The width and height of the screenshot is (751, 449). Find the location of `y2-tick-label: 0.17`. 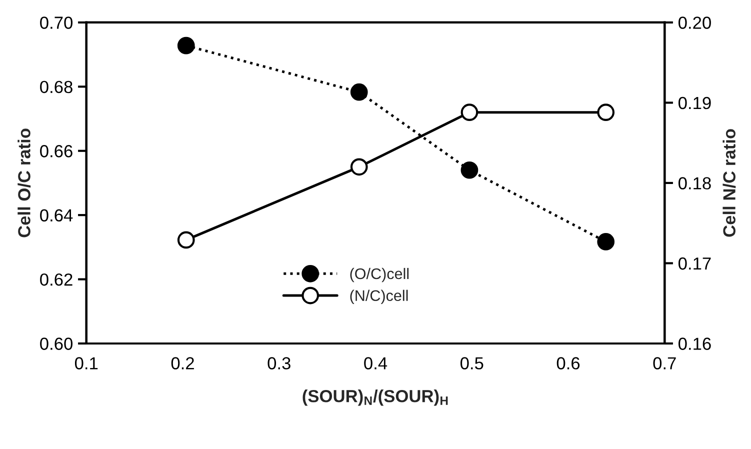

y2-tick-label: 0.17 is located at coordinates (694, 263).